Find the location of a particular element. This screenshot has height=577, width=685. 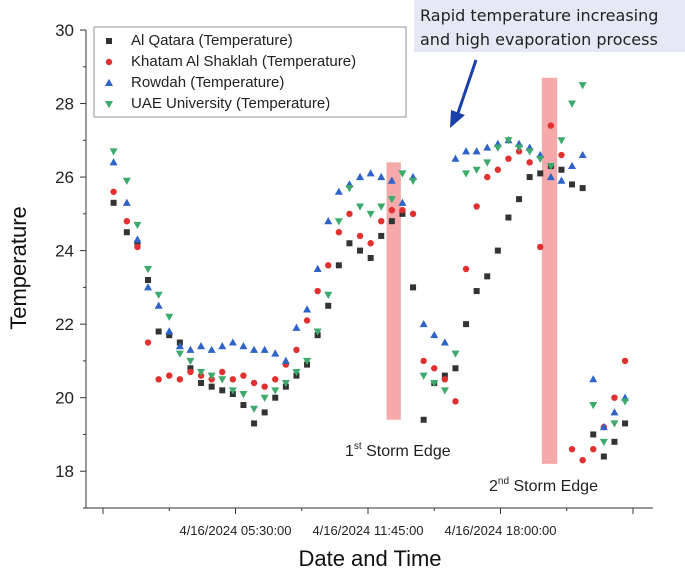

y-tick-label: 22 is located at coordinates (64, 324).